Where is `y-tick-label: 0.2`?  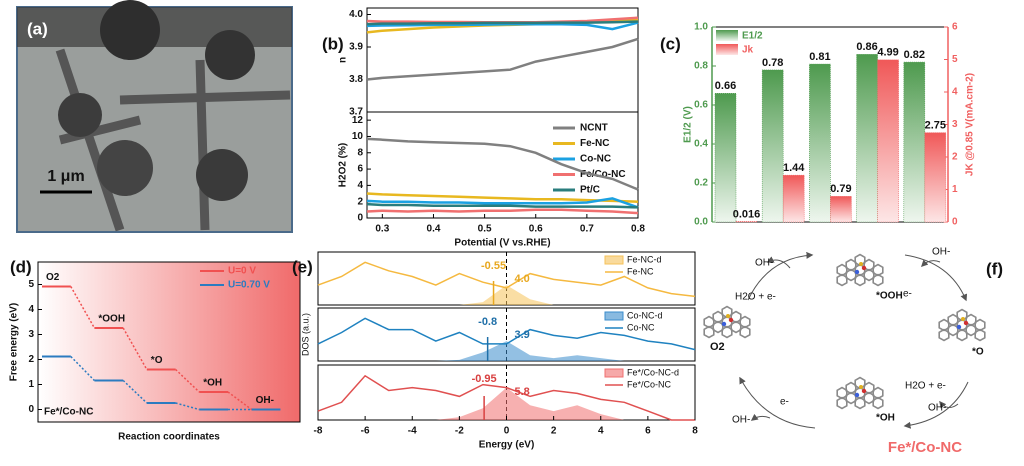
y-tick-label: 0.2 is located at coordinates (701, 183).